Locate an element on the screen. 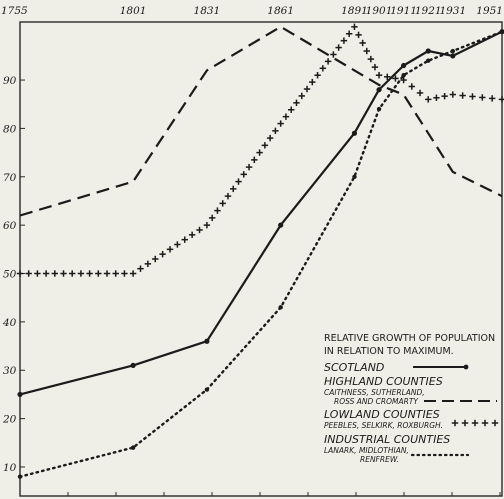  y-tick-label: 90 is located at coordinates (10, 81).